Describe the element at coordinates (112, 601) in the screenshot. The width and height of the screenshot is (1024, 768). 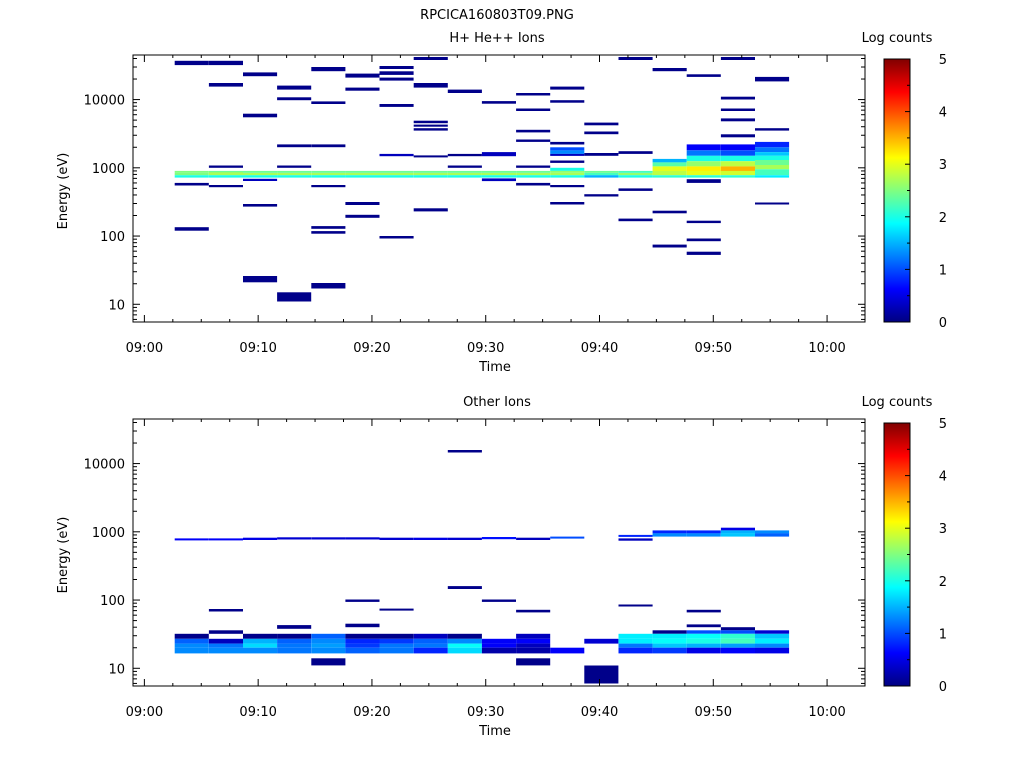
I see `y-tick-label: 100` at that location.